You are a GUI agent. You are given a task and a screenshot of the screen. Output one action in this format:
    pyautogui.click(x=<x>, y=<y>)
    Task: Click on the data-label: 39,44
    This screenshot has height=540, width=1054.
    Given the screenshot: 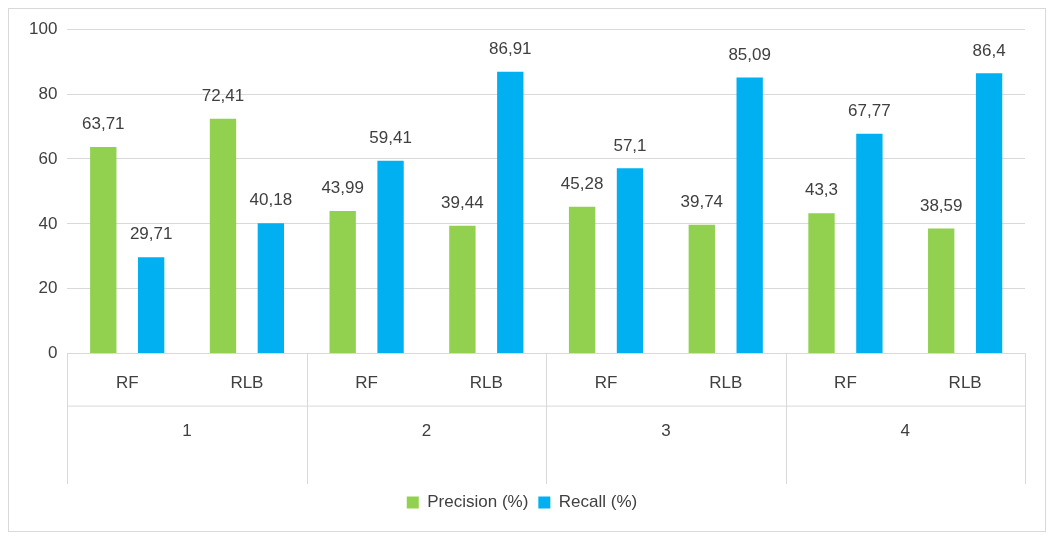 What is the action you would take?
    pyautogui.click(x=462, y=202)
    